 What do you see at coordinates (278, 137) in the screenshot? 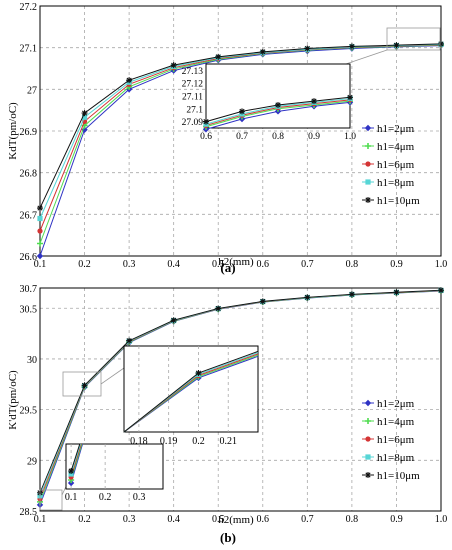
I see `inset-x-tick-label: 0.8` at bounding box center [278, 137].